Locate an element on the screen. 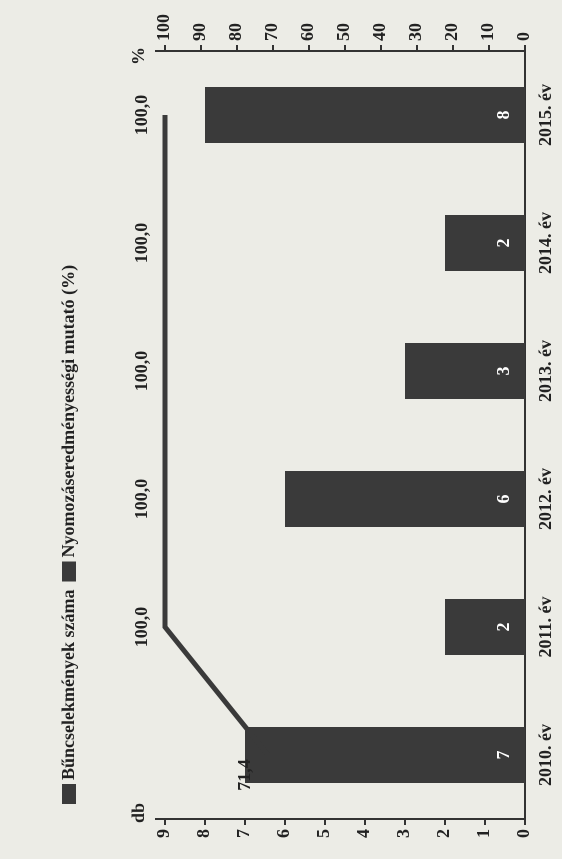 This screenshot has height=859, width=562. y2-tick-label: 50 is located at coordinates (343, 32).